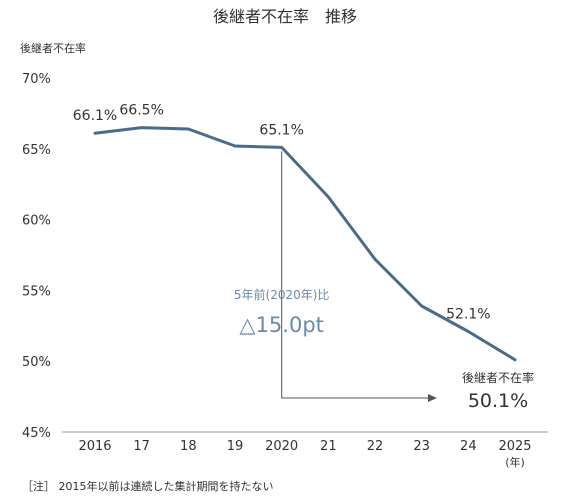 The image size is (579, 499). What do you see at coordinates (36, 256) in the screenshot?
I see `y-axis-ticks: 45% 50% 55% 60% 65% 70%` at bounding box center [36, 256].